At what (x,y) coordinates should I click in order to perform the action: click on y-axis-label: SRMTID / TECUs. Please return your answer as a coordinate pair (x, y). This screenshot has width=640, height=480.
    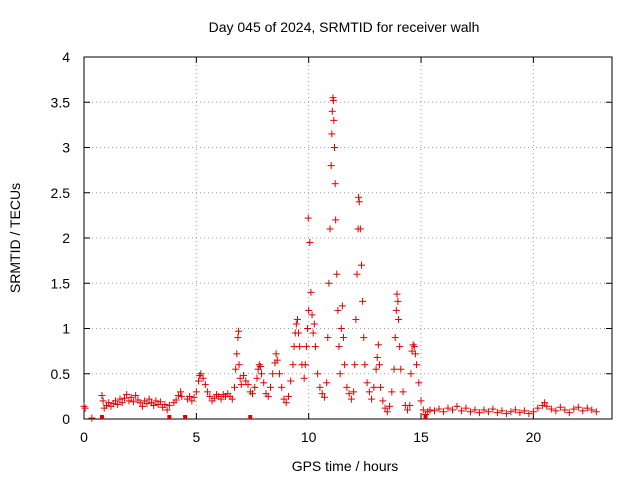
    Looking at the image, I should click on (15, 238).